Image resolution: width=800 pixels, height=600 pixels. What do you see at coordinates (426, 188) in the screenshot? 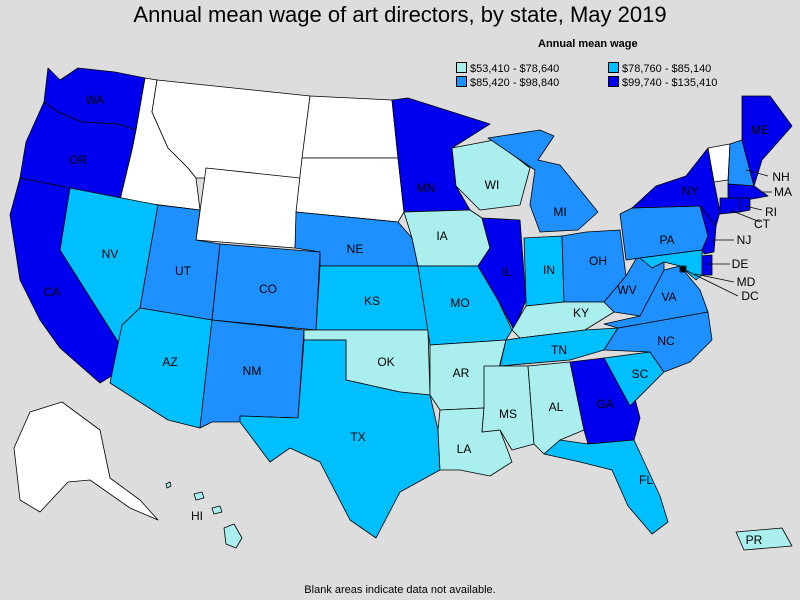
I see `state-label-mn: MN` at bounding box center [426, 188].